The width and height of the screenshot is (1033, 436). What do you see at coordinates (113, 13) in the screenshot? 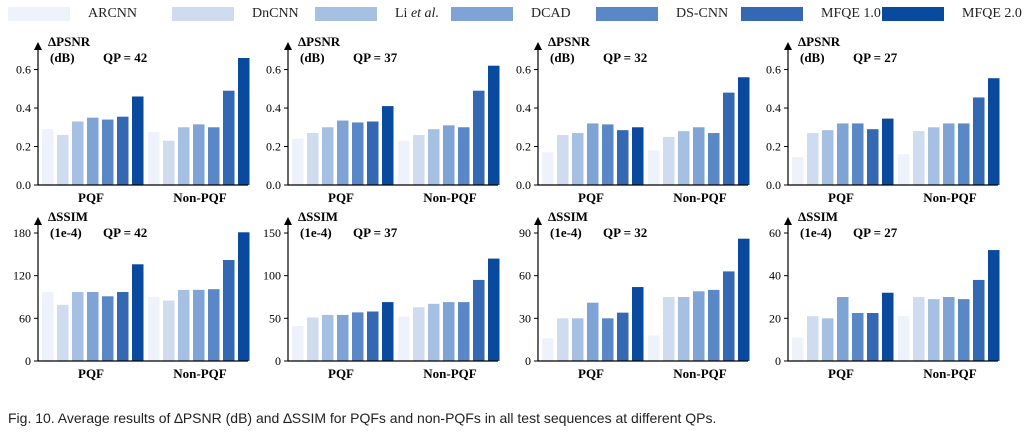
I see `legend-label-arcnn: ARCNN` at bounding box center [113, 13].